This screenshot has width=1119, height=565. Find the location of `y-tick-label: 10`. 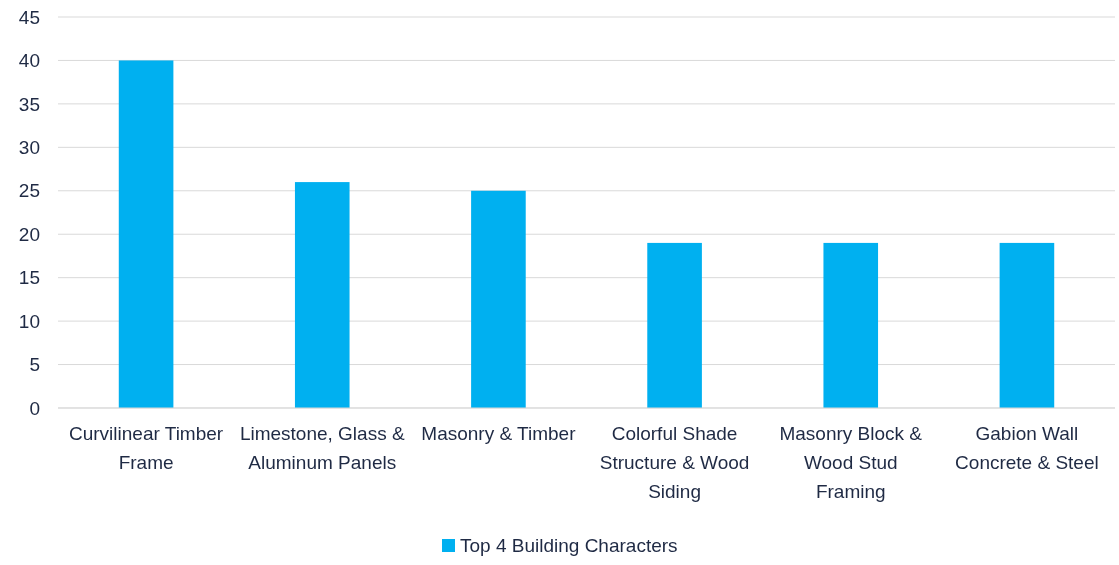

y-tick-label: 10 is located at coordinates (29, 321).